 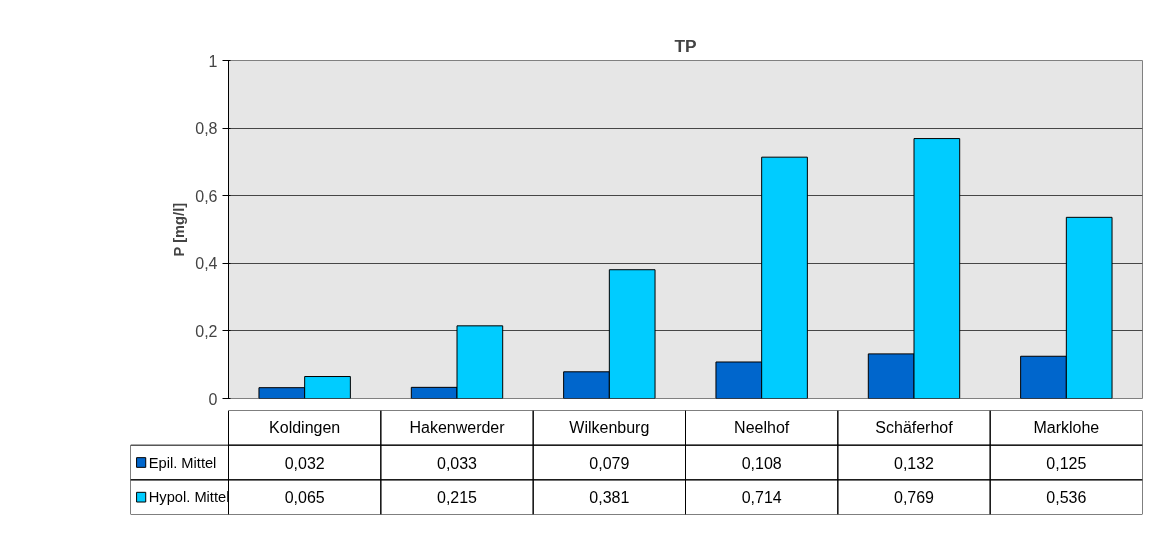 What do you see at coordinates (457, 463) in the screenshot?
I see `data-label: 0,033` at bounding box center [457, 463].